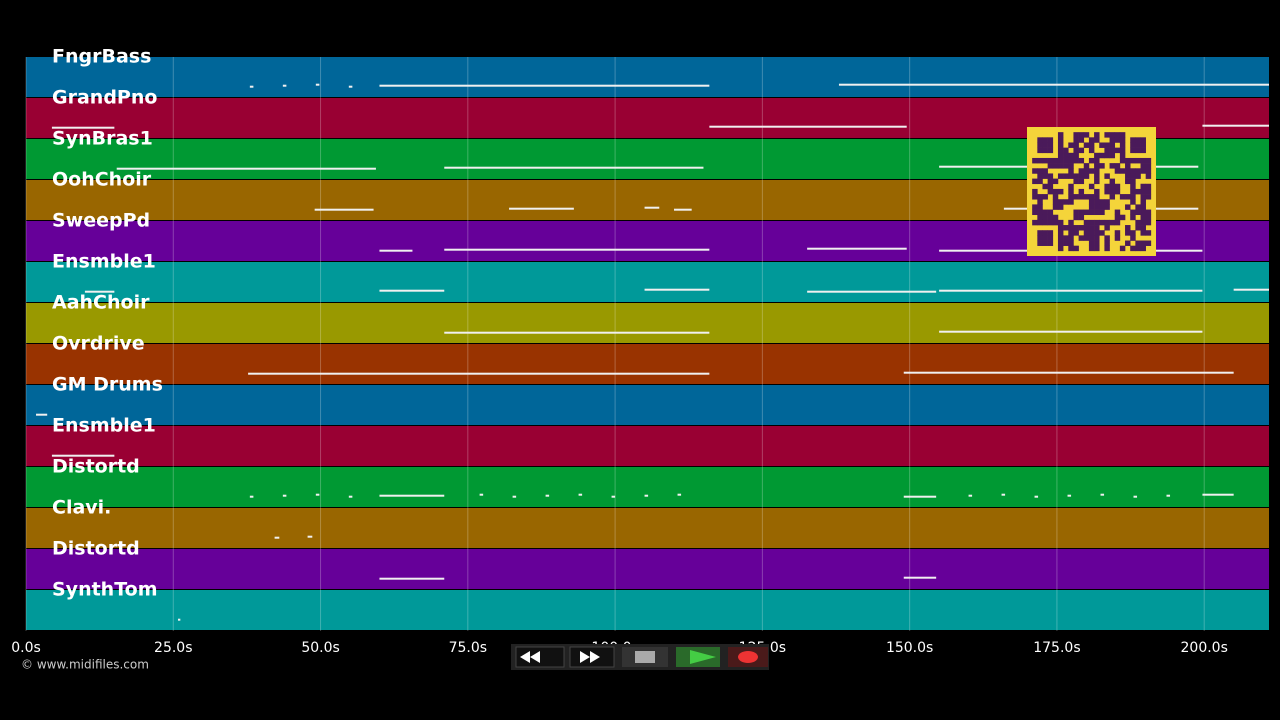  What do you see at coordinates (1056, 648) in the screenshot?
I see `tick-label: 175.0s` at bounding box center [1056, 648].